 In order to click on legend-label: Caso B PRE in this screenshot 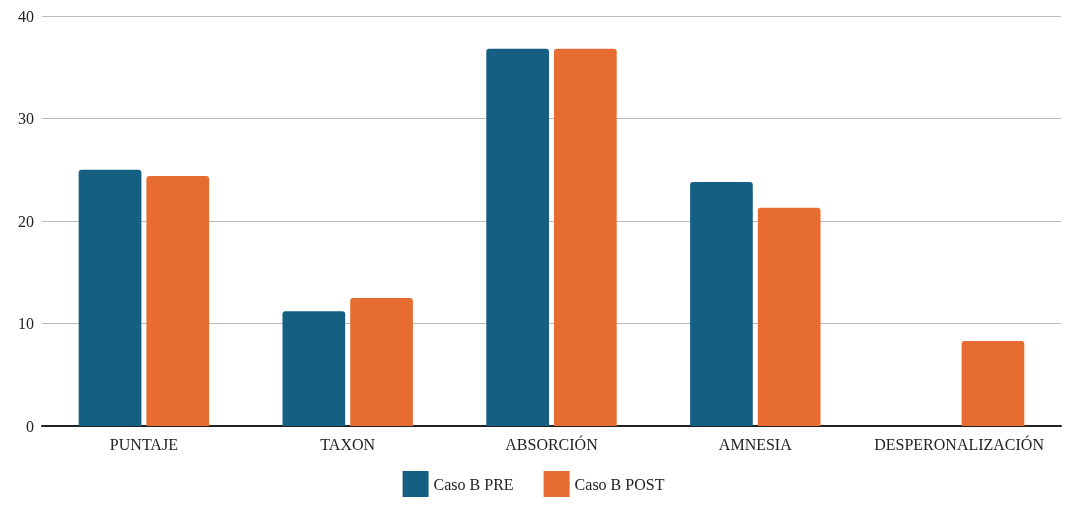, I will do `click(473, 484)`.